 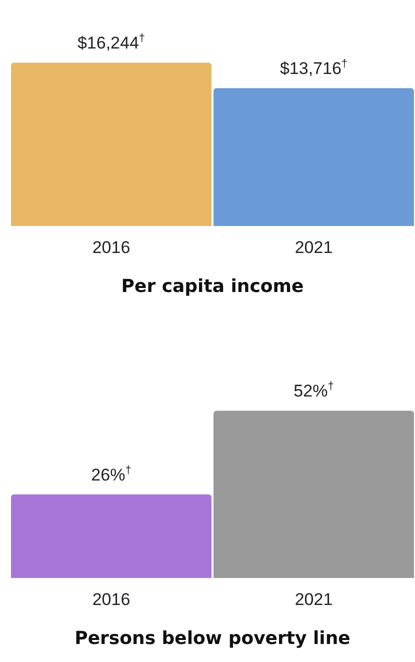 I want to click on data-label: $16,244†, so click(x=111, y=42).